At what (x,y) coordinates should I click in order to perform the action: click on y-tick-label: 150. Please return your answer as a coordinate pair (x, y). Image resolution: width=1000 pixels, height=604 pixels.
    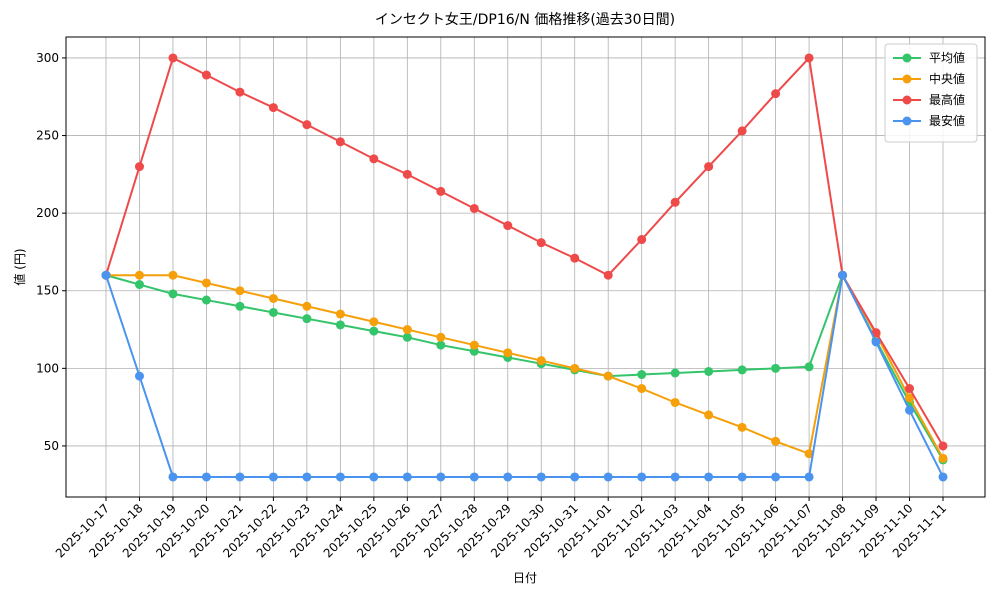
    Looking at the image, I should click on (47, 291).